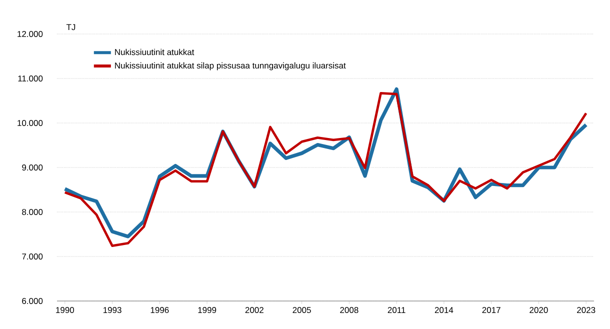 The image size is (610, 329). I want to click on y-tick-label: 10.000, so click(30, 123).